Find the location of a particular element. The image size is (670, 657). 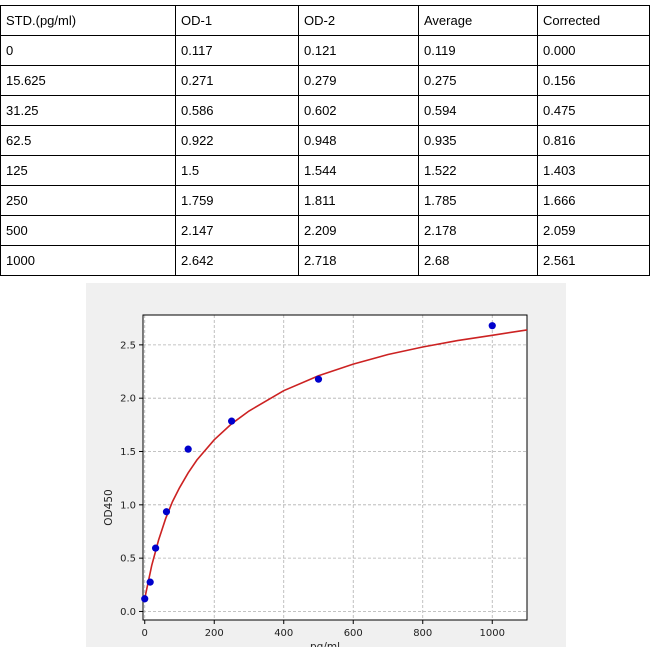

x-axis-label: pg/ml is located at coordinates (325, 644).